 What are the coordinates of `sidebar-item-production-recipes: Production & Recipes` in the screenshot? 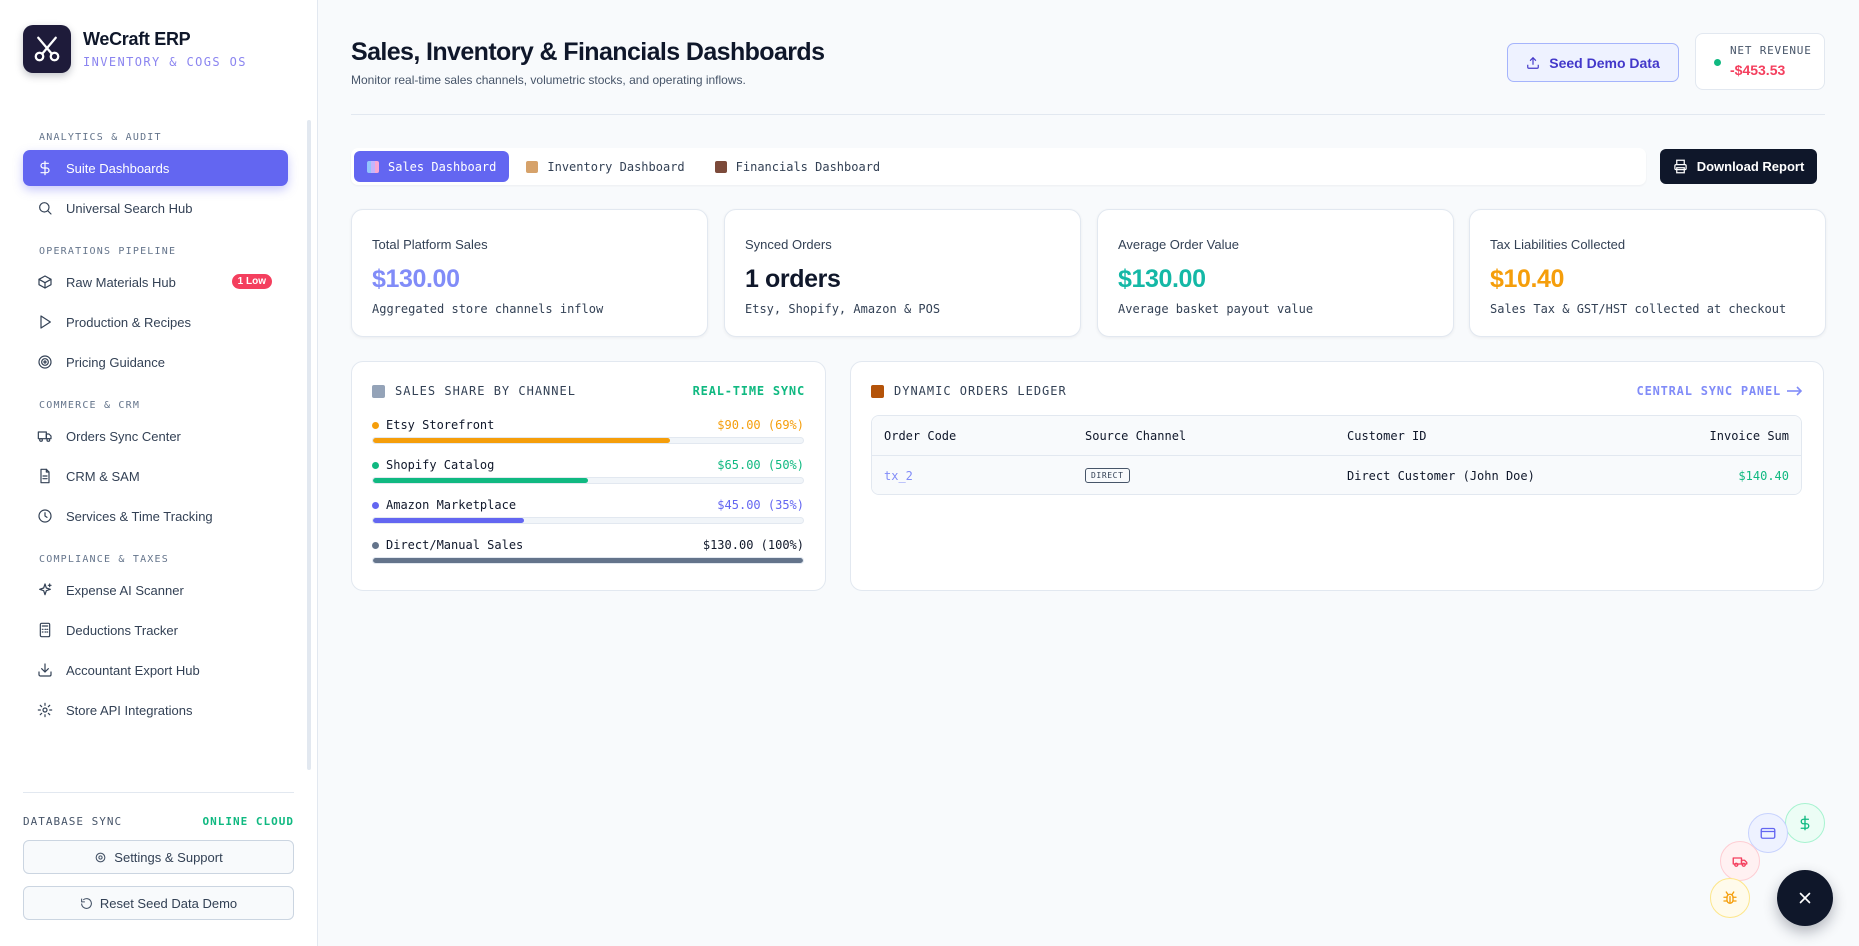 It's located at (155, 322).